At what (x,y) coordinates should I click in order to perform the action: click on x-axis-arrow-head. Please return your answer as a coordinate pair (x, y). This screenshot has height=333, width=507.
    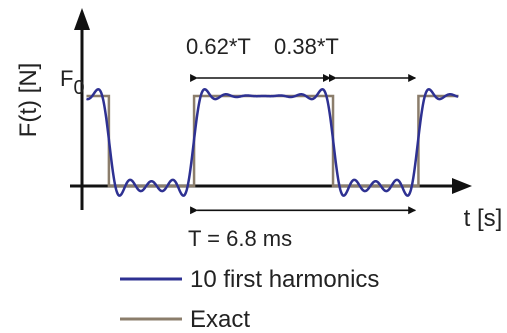
    Looking at the image, I should click on (462, 186).